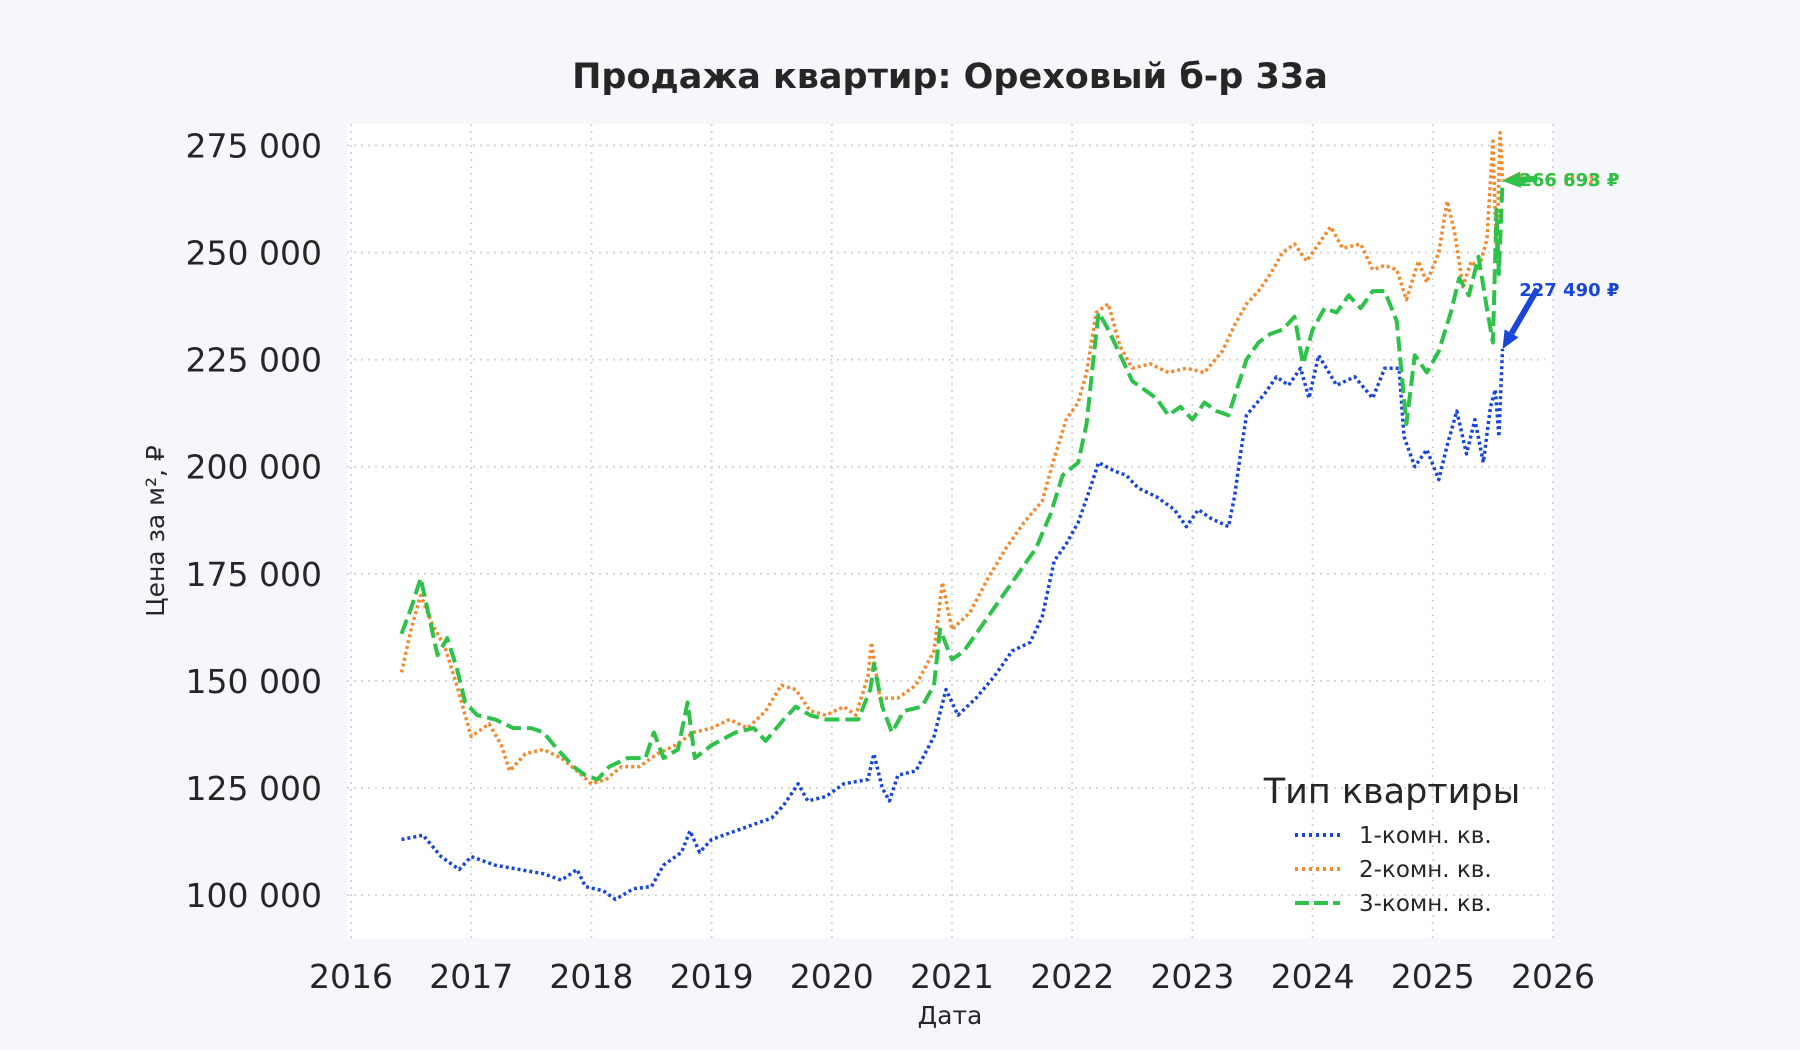 The width and height of the screenshot is (1800, 1050). I want to click on annotation-label: 266 898 ₽, so click(1569, 180).